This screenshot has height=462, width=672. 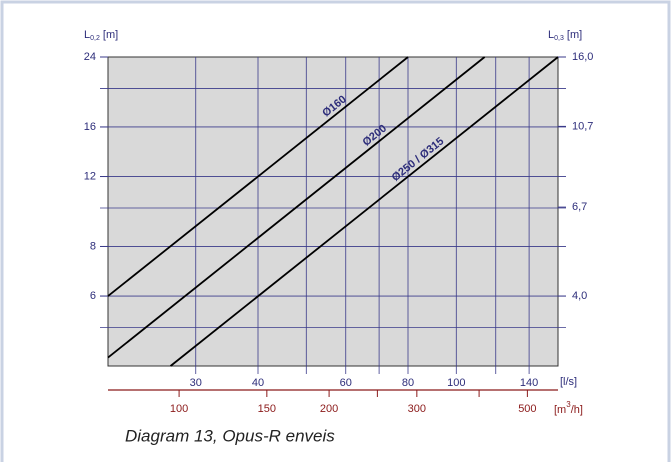 What do you see at coordinates (579, 207) in the screenshot?
I see `y2-tick-label: 6,7` at bounding box center [579, 207].